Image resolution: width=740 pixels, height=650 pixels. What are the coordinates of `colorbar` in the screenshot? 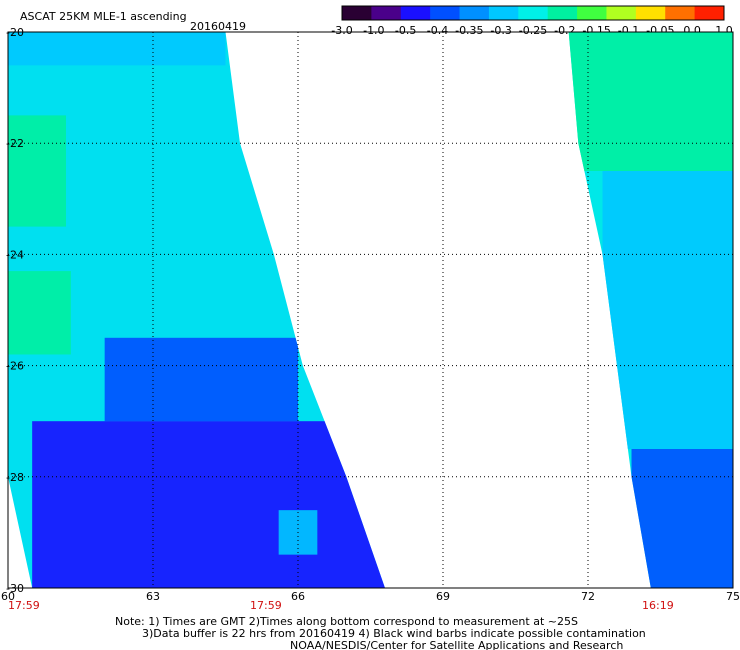 It's located at (533, 13).